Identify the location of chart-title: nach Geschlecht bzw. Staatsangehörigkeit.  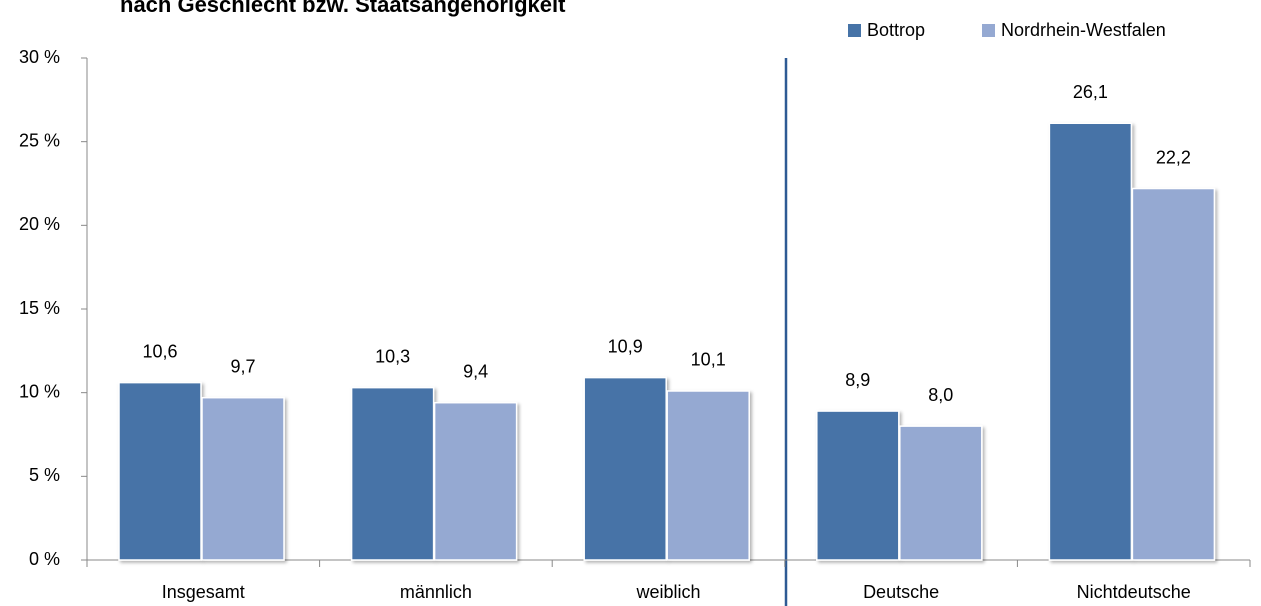
(343, 8).